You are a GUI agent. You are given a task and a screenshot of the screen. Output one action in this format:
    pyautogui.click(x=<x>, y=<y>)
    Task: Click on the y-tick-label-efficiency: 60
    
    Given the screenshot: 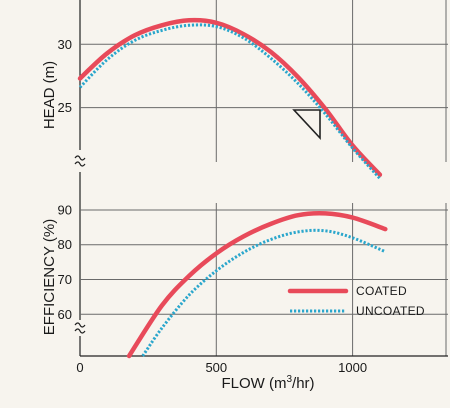 What is the action you would take?
    pyautogui.click(x=65, y=314)
    